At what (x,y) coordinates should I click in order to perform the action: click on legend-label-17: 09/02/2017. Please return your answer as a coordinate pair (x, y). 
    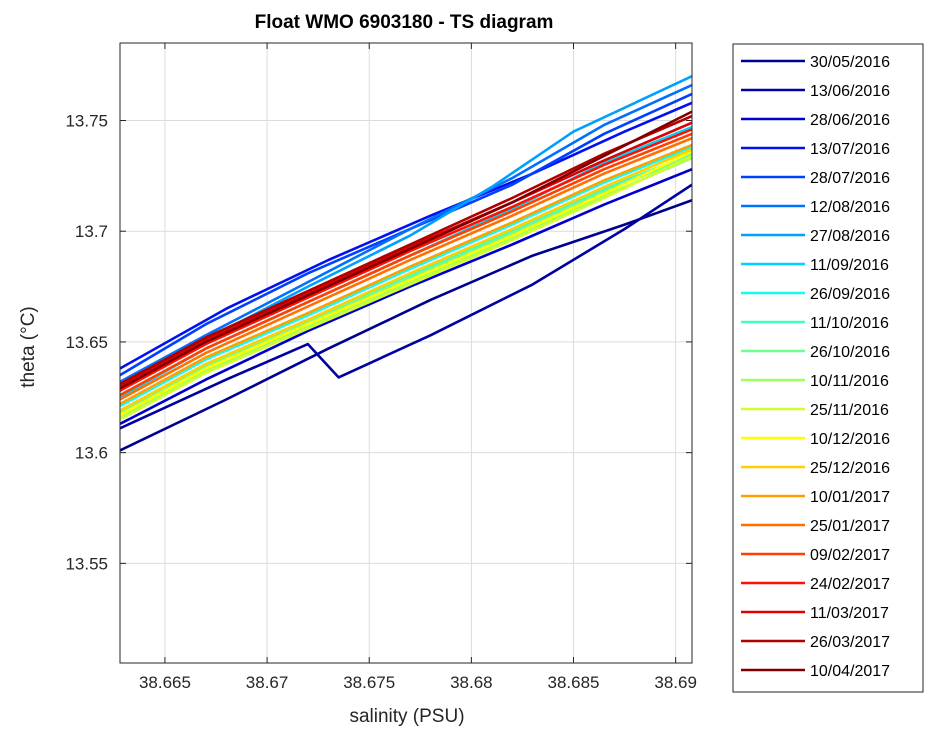
    Looking at the image, I should click on (850, 555).